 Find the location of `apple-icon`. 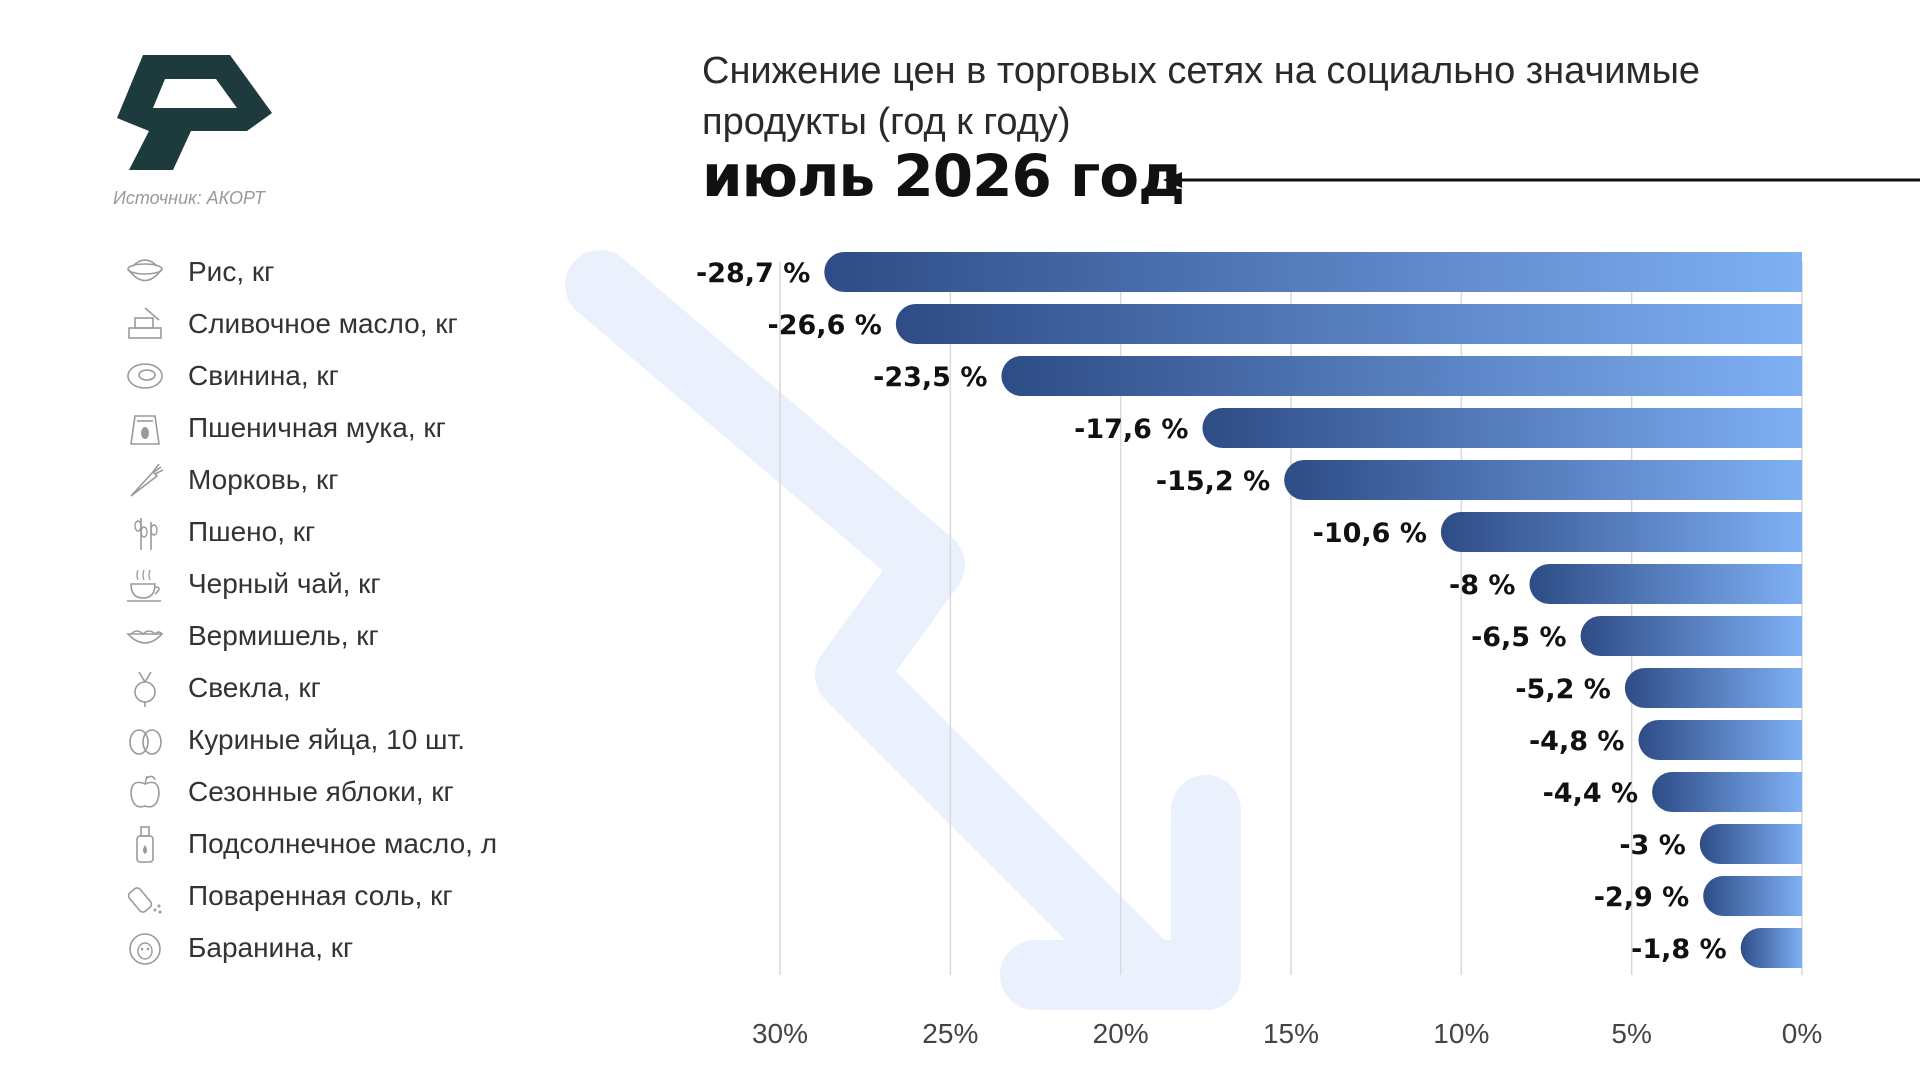

apple-icon is located at coordinates (145, 792).